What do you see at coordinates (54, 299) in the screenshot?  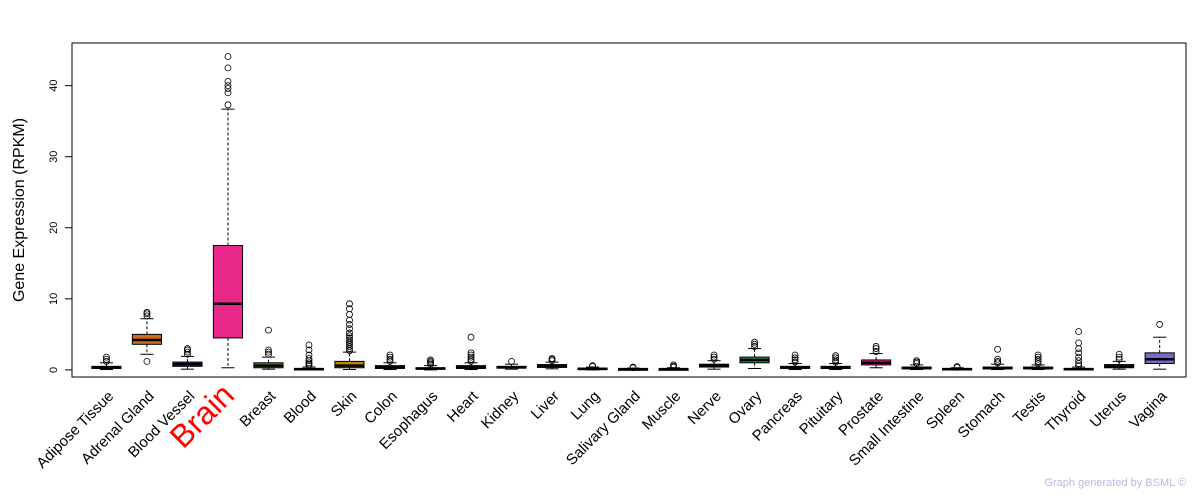 I see `y-tick-label: 10` at bounding box center [54, 299].